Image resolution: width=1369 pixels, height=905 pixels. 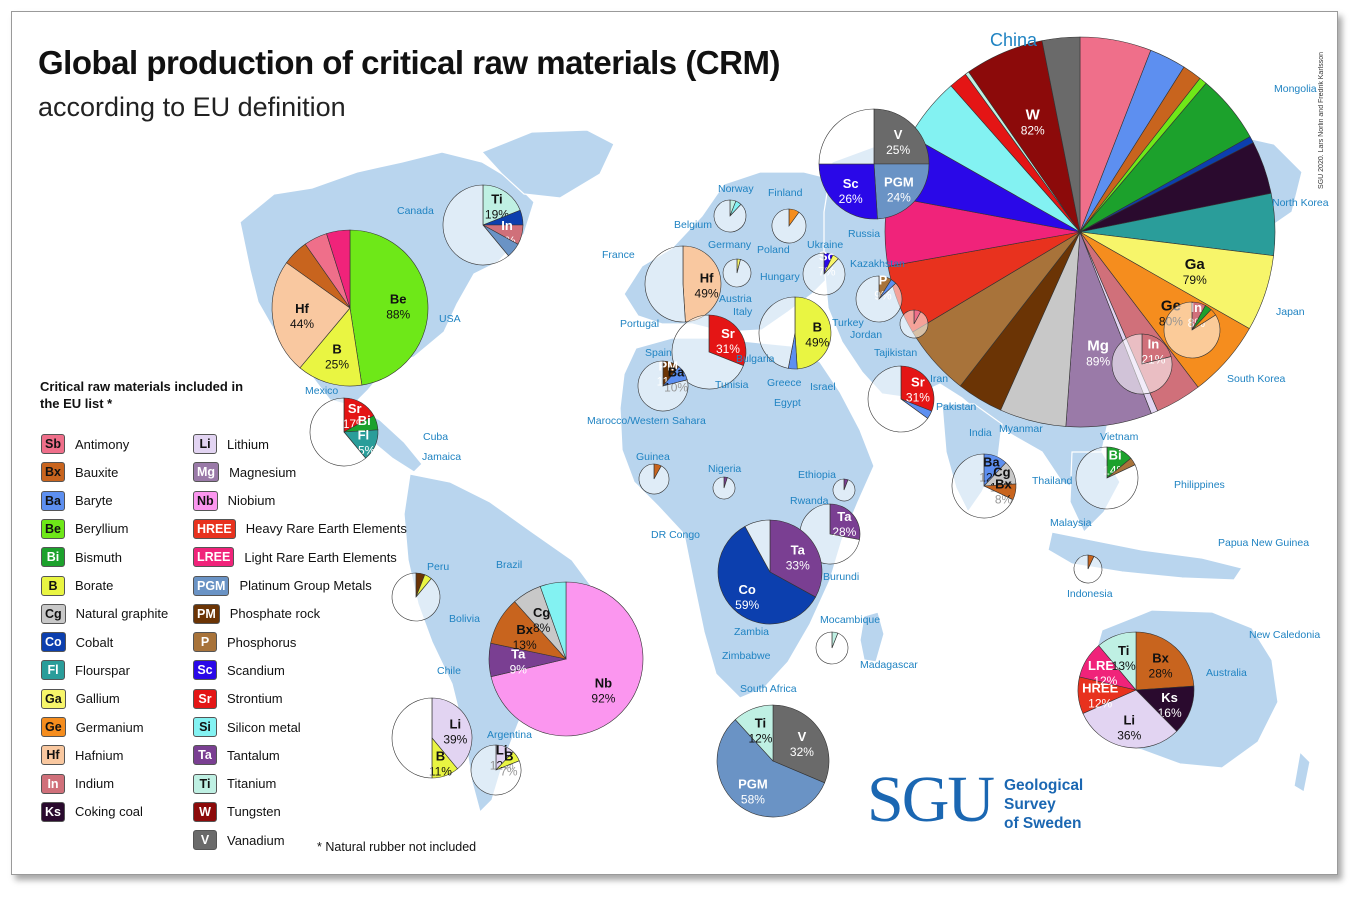 I want to click on greenland-shape, so click(x=547, y=164).